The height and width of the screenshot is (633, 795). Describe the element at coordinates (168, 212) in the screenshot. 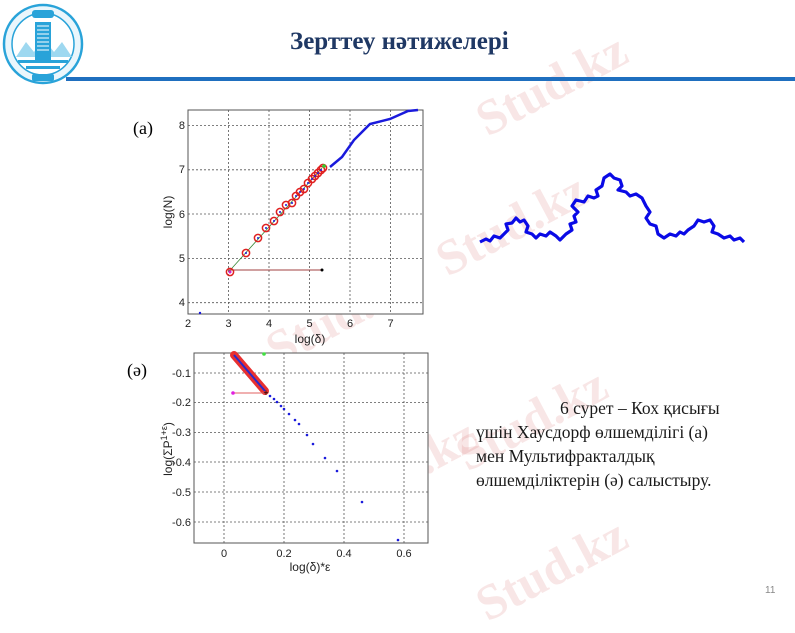

I see `svg-text: log(N)` at that location.